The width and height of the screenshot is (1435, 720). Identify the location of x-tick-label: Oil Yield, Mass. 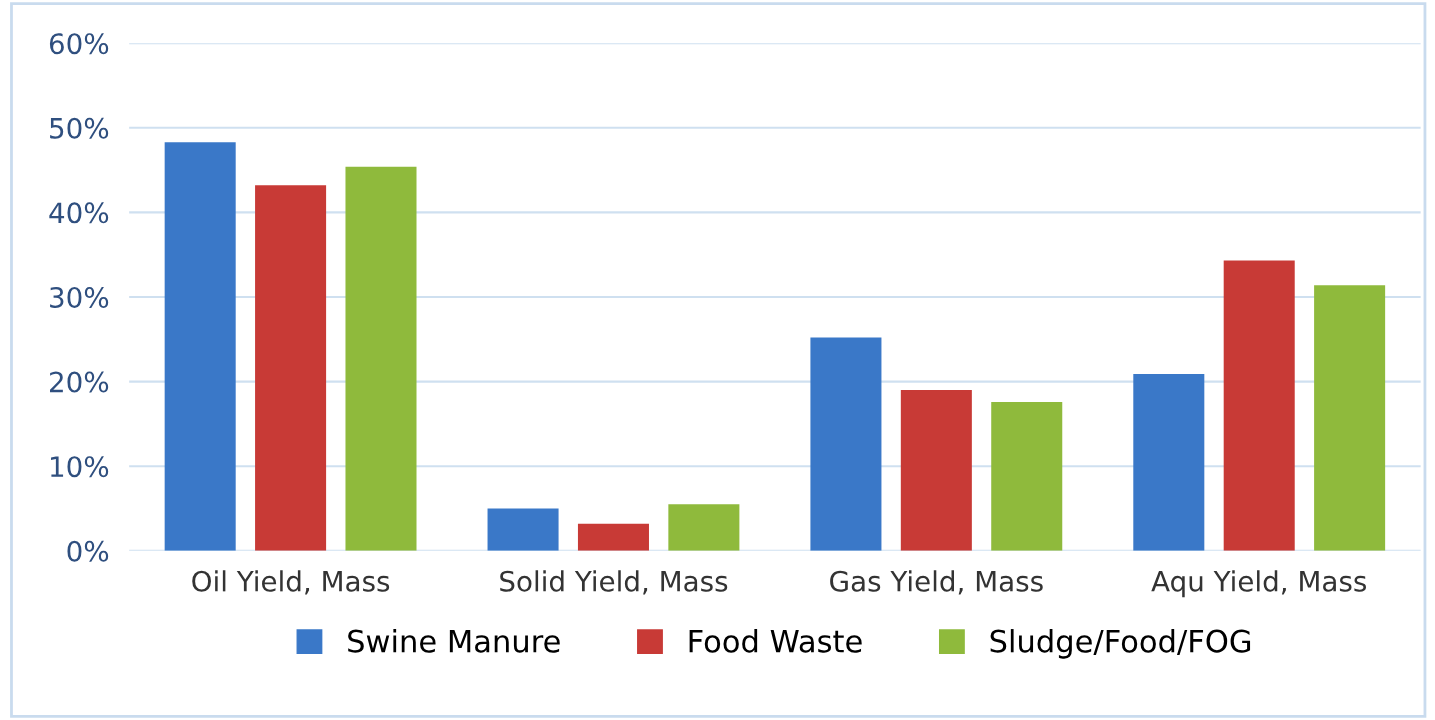
(291, 582).